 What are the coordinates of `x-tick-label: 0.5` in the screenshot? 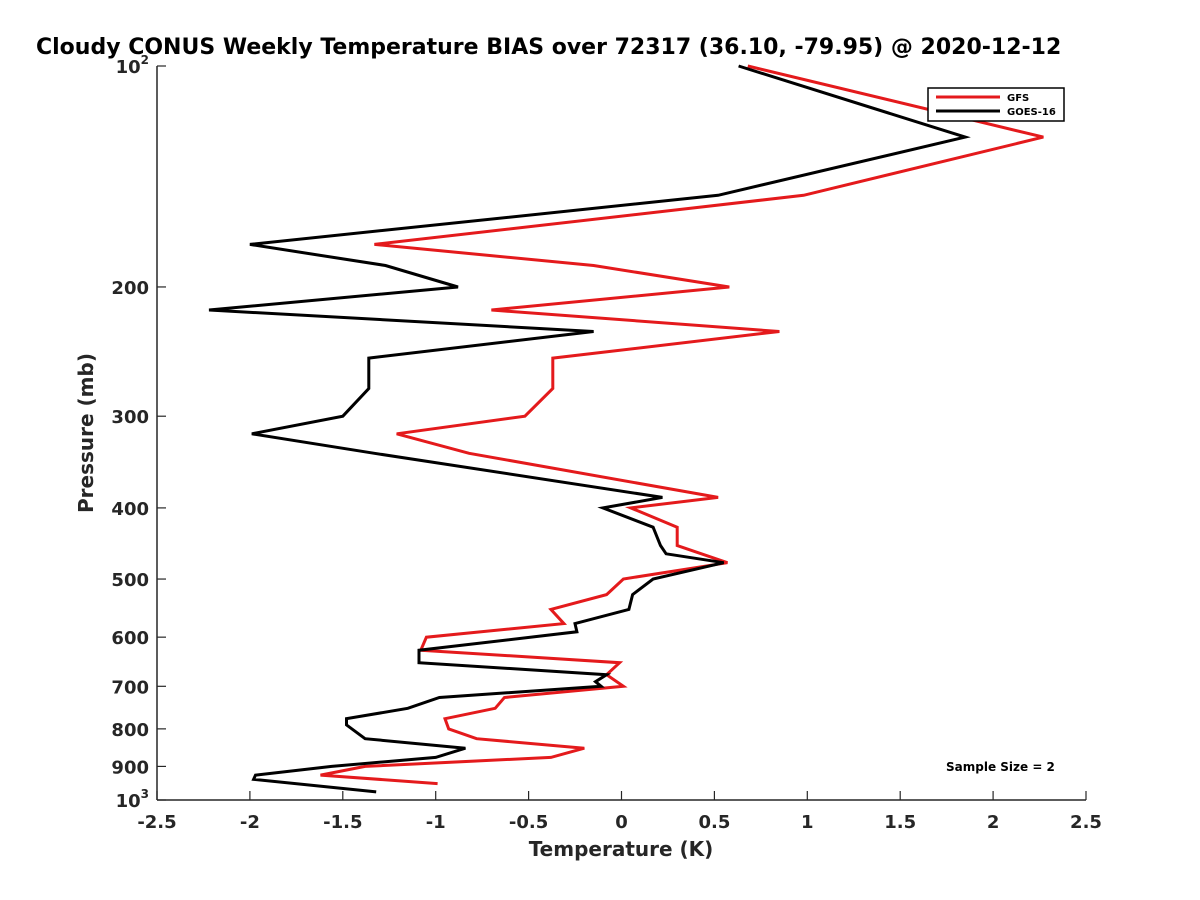 It's located at (714, 822).